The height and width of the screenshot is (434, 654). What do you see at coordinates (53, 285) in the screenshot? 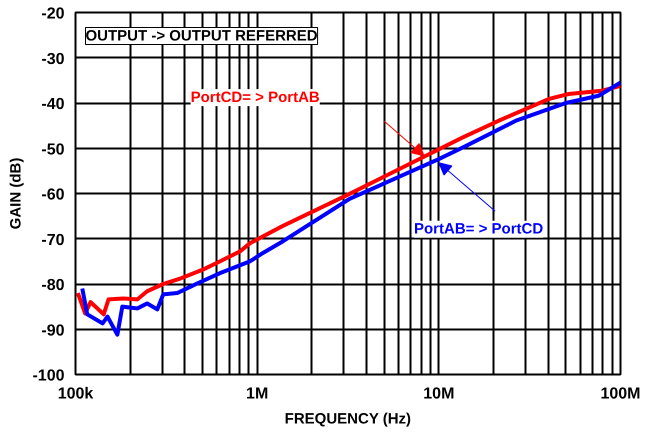
I see `y-tick-label: -80` at bounding box center [53, 285].